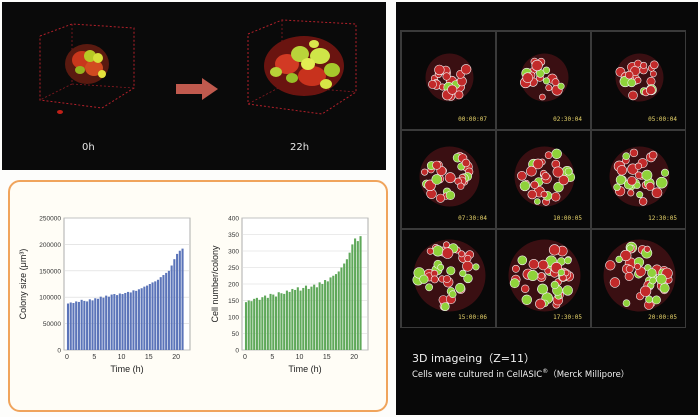 This screenshot has width=700, height=417. I want to click on imaging-tile: 07:30:04, so click(448, 179).